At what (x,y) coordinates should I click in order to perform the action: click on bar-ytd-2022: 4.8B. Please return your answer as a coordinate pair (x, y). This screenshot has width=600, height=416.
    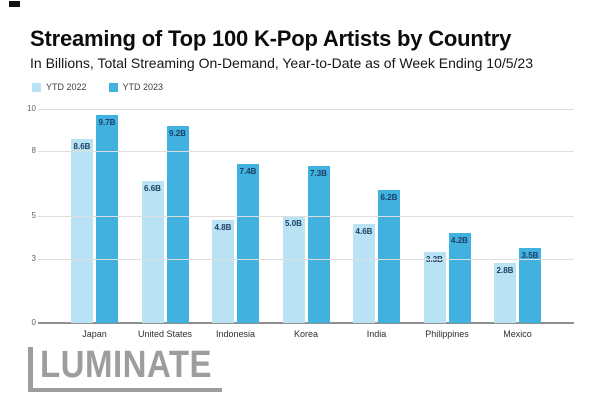
    Looking at the image, I should click on (223, 271).